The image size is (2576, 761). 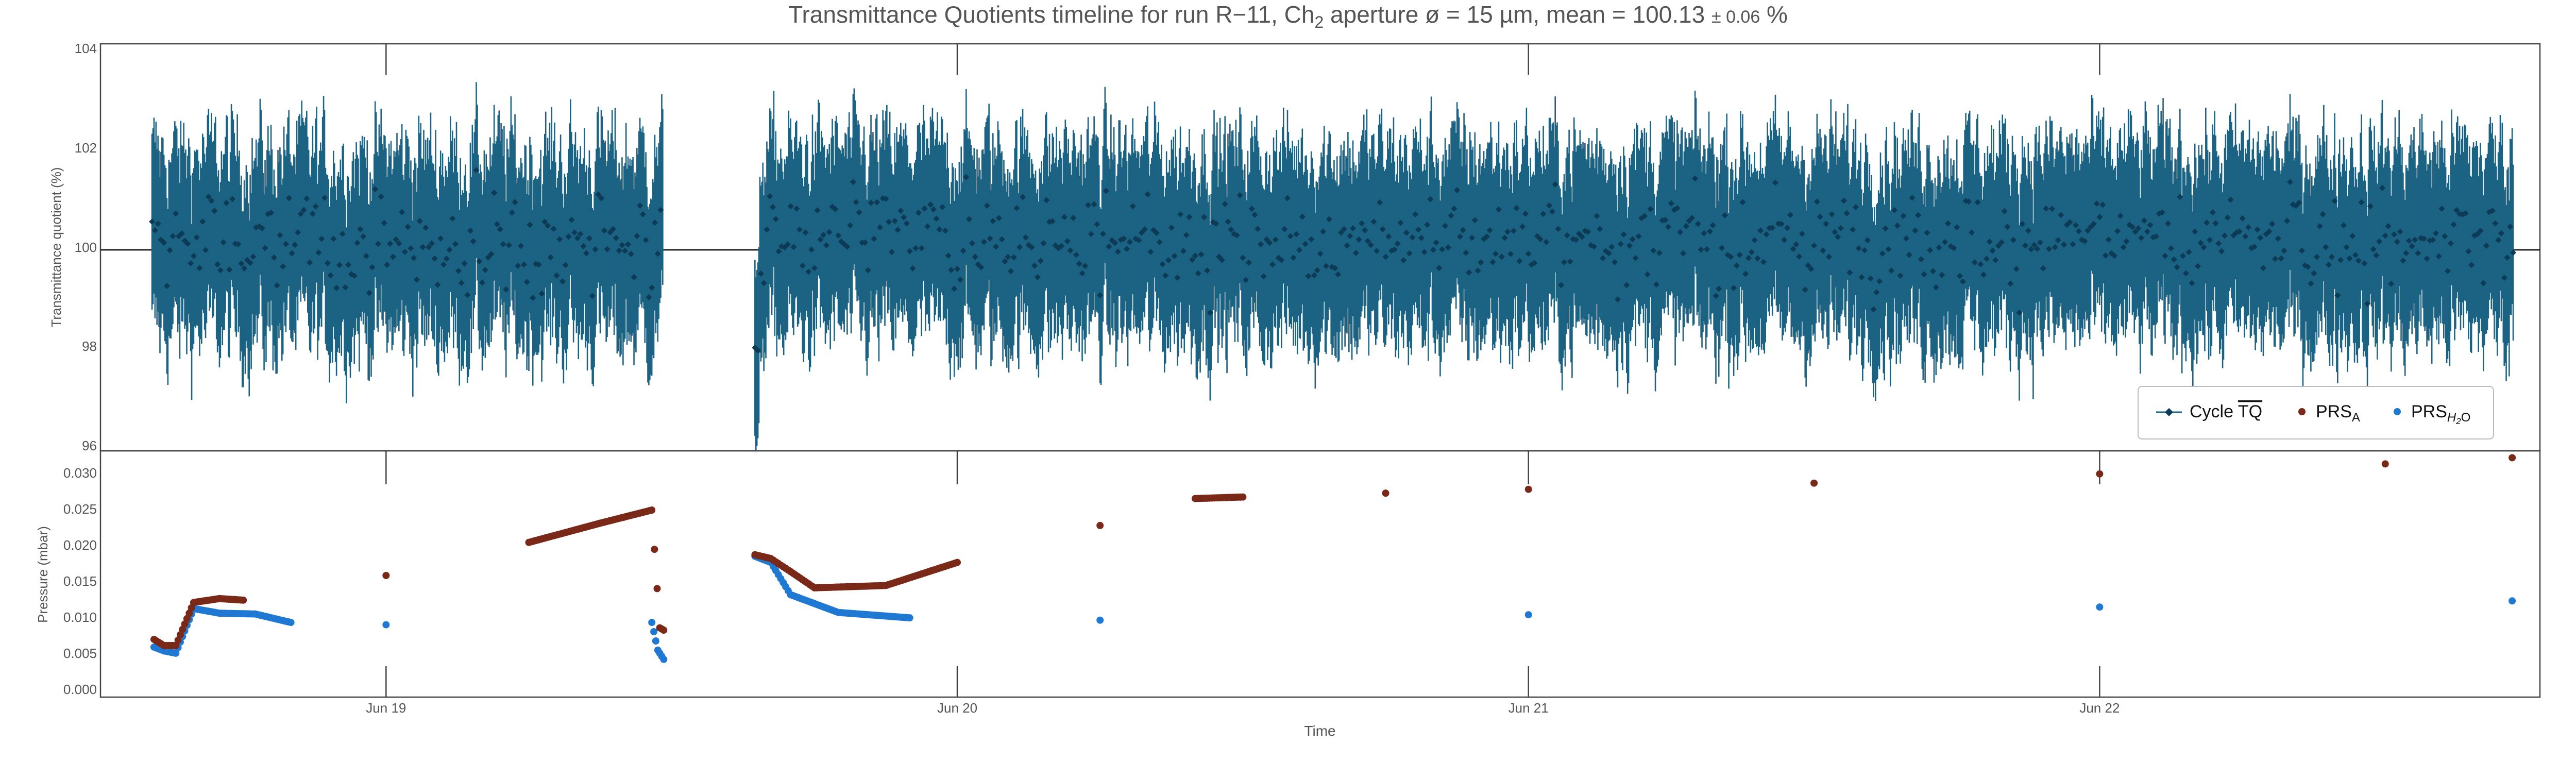 I want to click on top-ytick-label: 100, so click(x=86, y=247).